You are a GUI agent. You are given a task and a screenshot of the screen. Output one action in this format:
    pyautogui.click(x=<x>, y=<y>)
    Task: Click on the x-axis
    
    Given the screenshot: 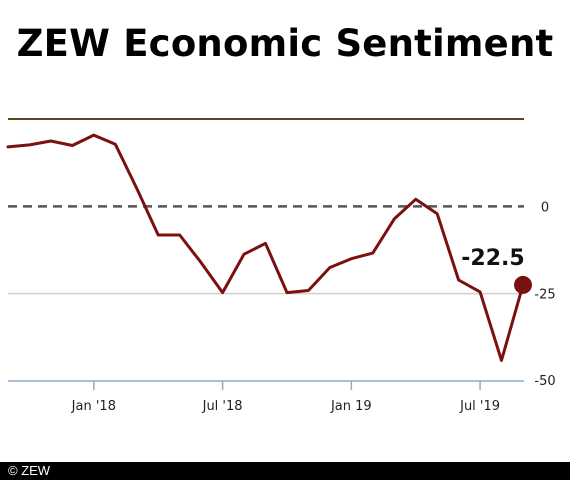 What is the action you would take?
    pyautogui.click(x=266, y=385)
    